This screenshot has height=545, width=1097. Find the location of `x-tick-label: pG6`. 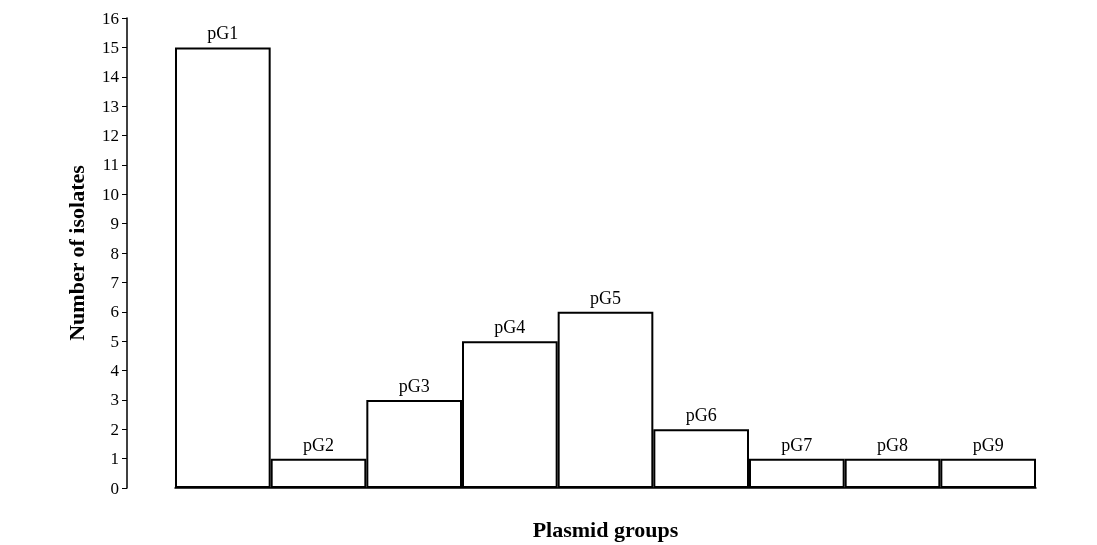

x-tick-label: pG6 is located at coordinates (701, 415).